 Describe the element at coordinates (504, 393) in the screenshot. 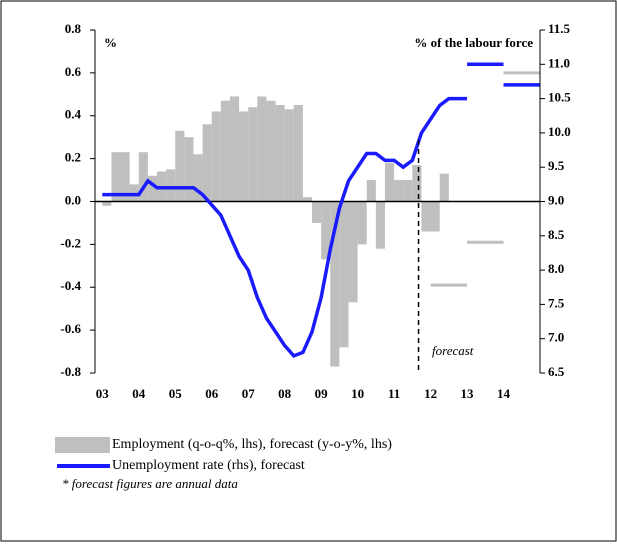

I see `x-tick-label: 14` at that location.